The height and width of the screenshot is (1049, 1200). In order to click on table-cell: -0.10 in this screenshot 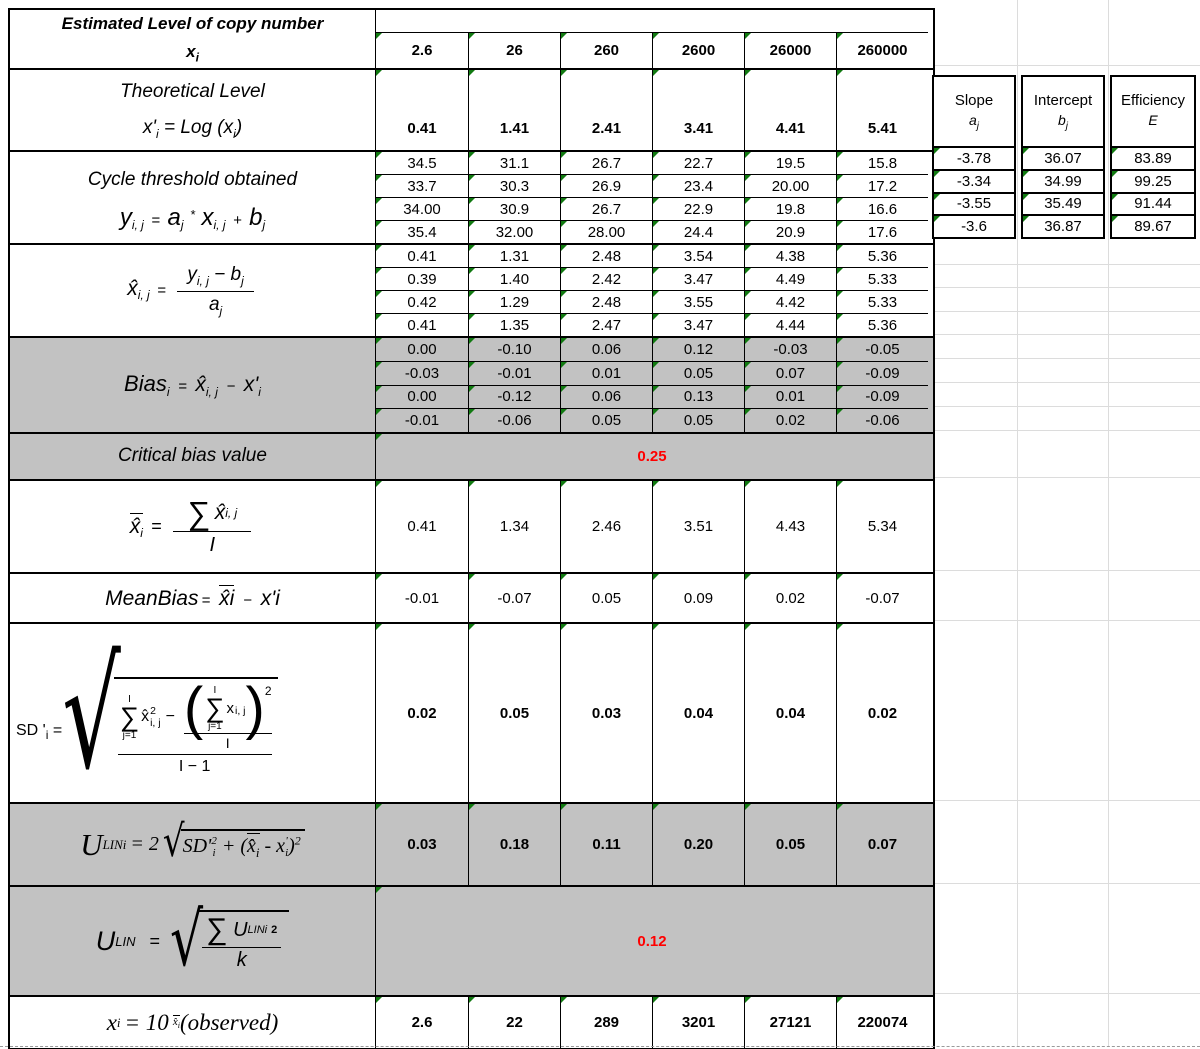, I will do `click(514, 349)`.